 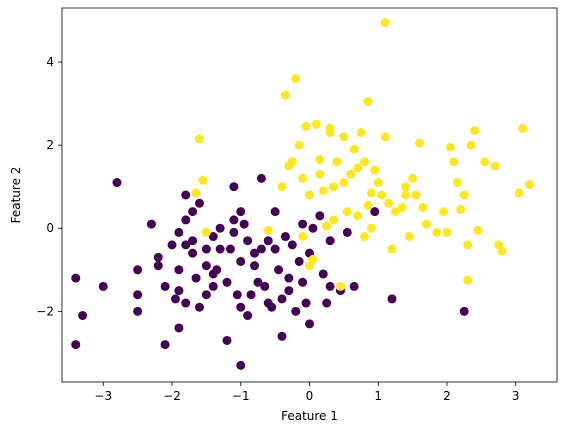 What do you see at coordinates (50, 62) in the screenshot?
I see `y-tick-label: 4` at bounding box center [50, 62].